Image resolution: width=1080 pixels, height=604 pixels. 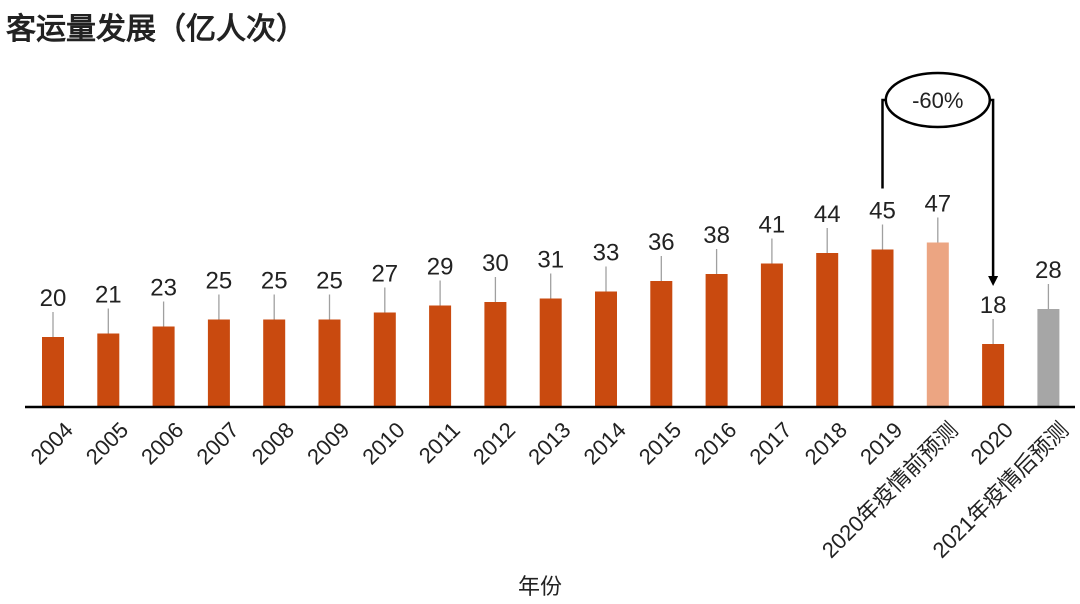 What do you see at coordinates (771, 335) in the screenshot?
I see `bar-2017` at bounding box center [771, 335].